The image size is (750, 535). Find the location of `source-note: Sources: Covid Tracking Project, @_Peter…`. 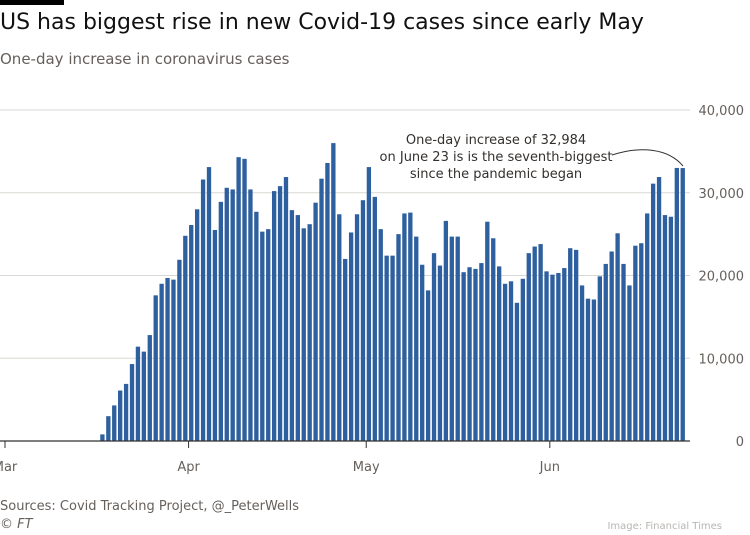

source-note: Sources: Covid Tracking Project, @_Peter… is located at coordinates (150, 506).